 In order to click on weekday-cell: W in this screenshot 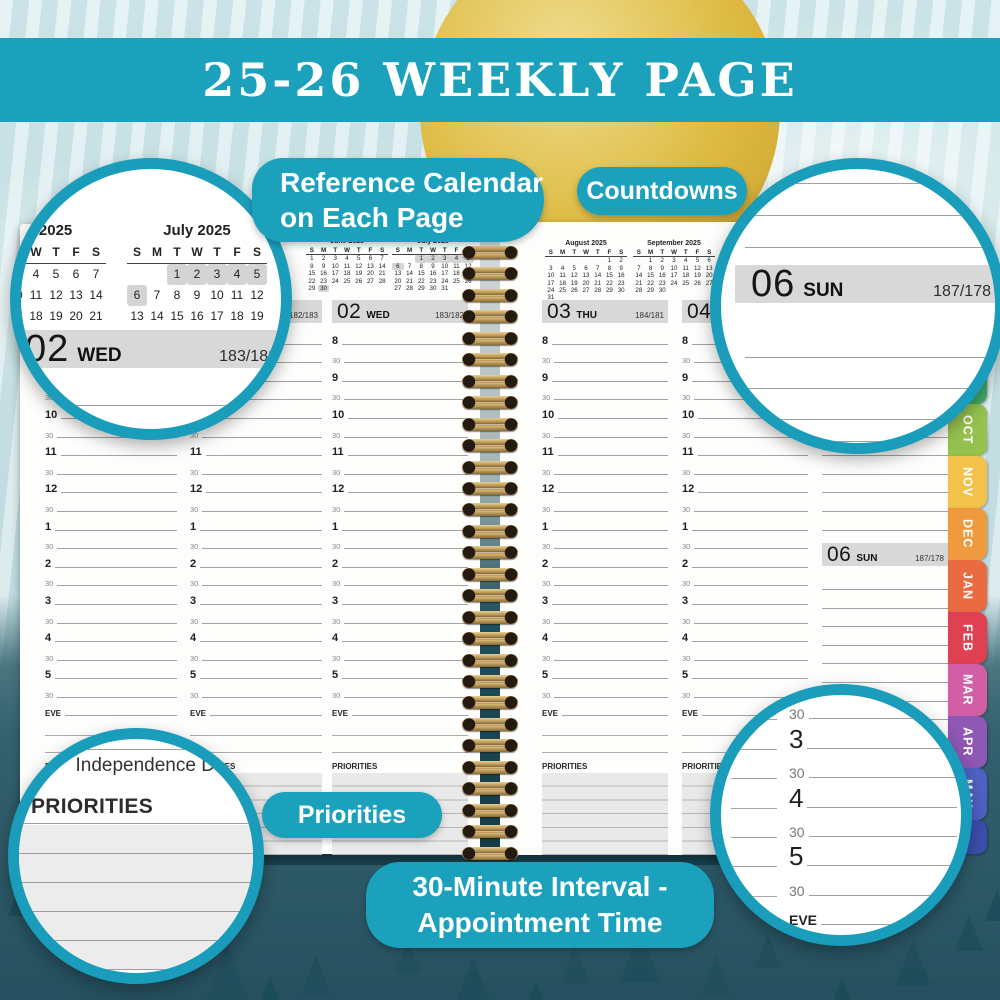, I will do `click(347, 251)`.